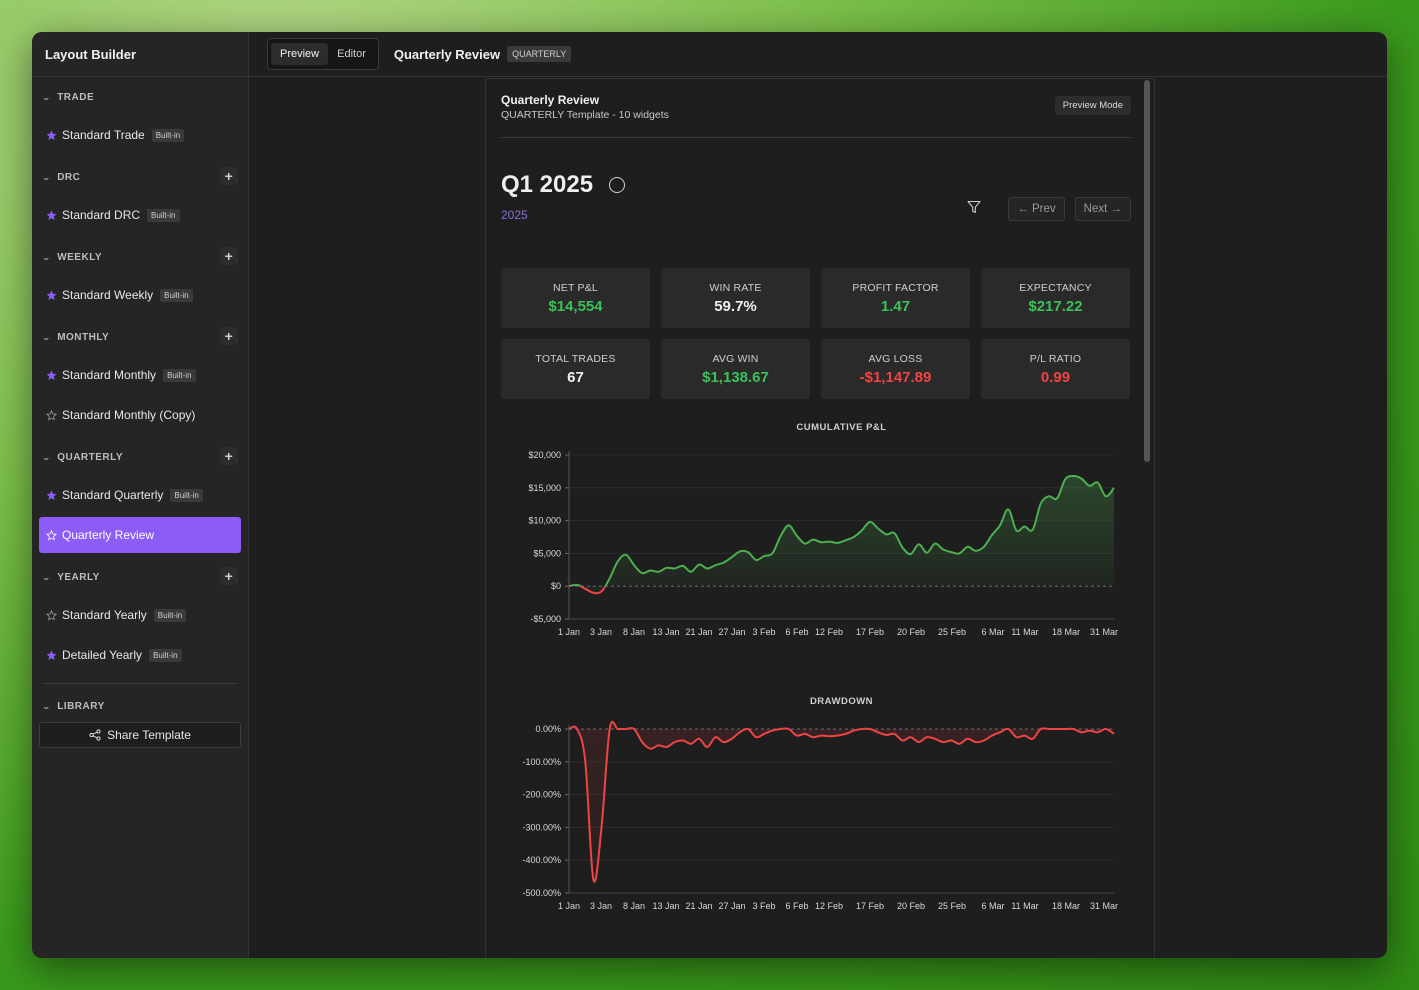 The image size is (1419, 990). What do you see at coordinates (90, 457) in the screenshot?
I see `section-label: QUARTERLY` at bounding box center [90, 457].